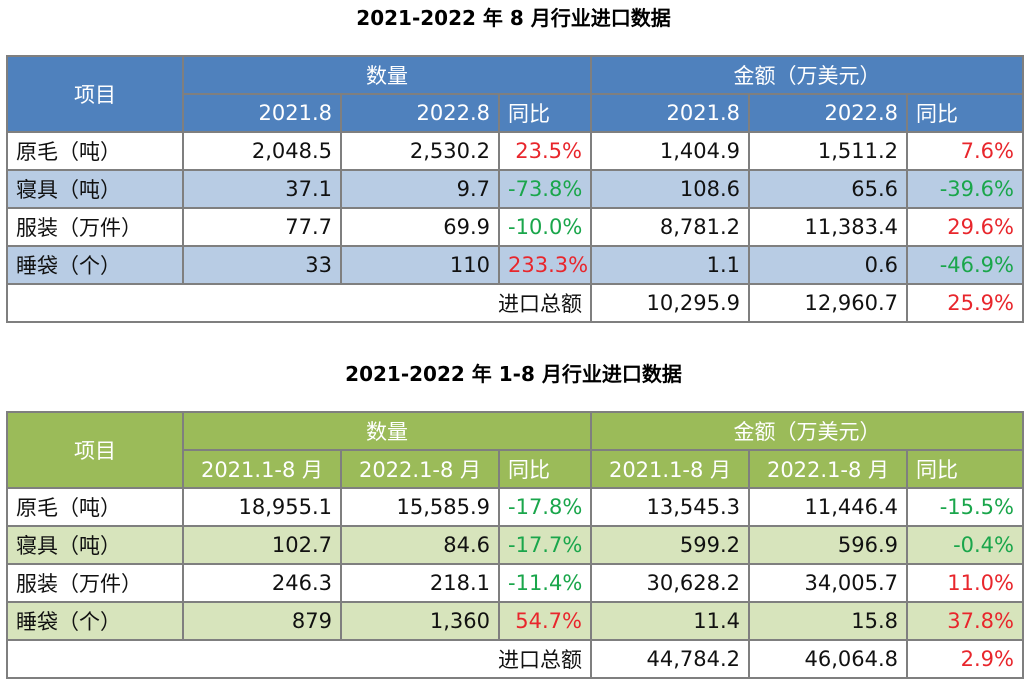  What do you see at coordinates (828, 265) in the screenshot?
I see `amt-2022: 0.6` at bounding box center [828, 265].